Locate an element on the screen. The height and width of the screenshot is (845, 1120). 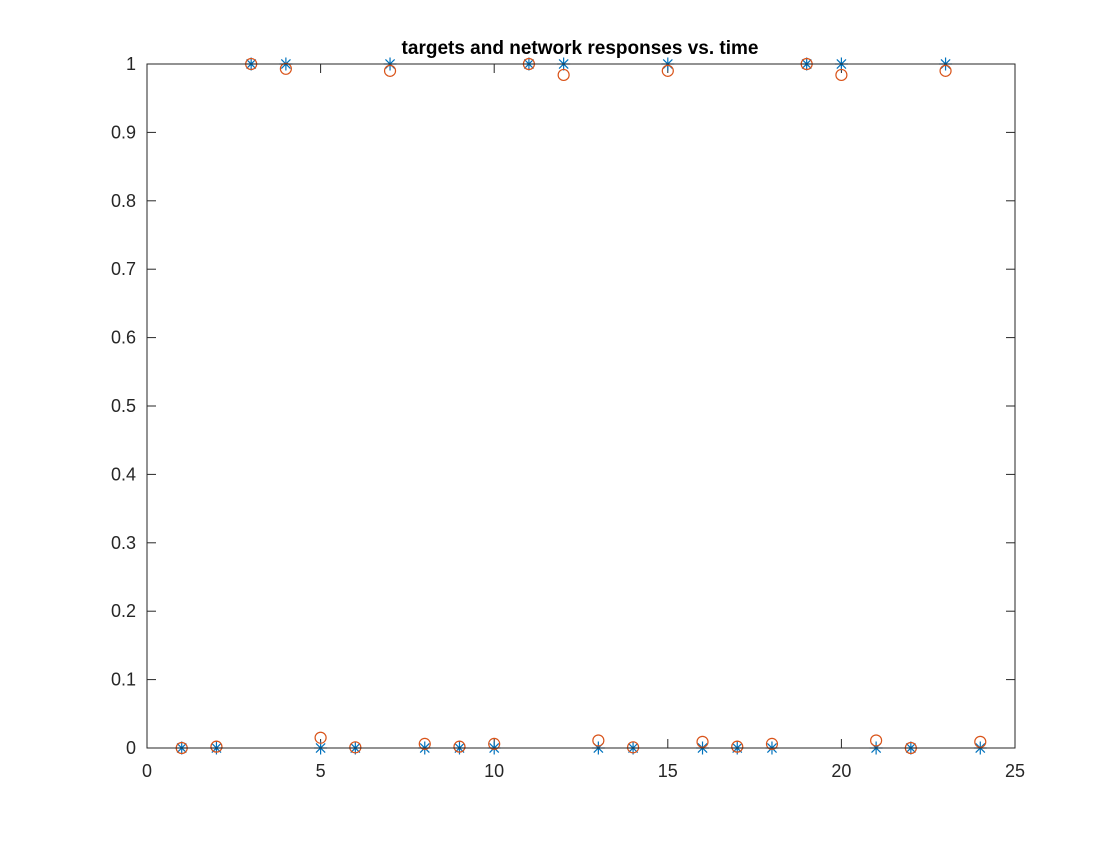
y-tick-label: 0.5 is located at coordinates (123, 406).